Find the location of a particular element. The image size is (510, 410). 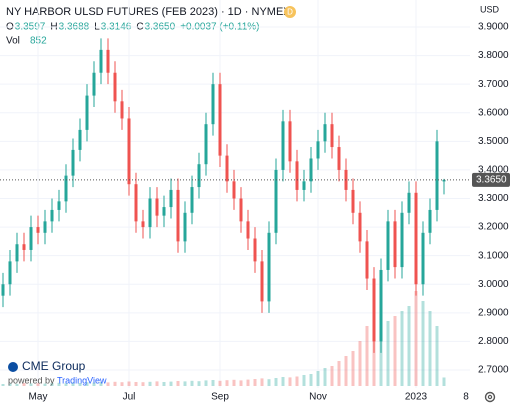

y-tick-label: 3.3000 is located at coordinates (493, 198).